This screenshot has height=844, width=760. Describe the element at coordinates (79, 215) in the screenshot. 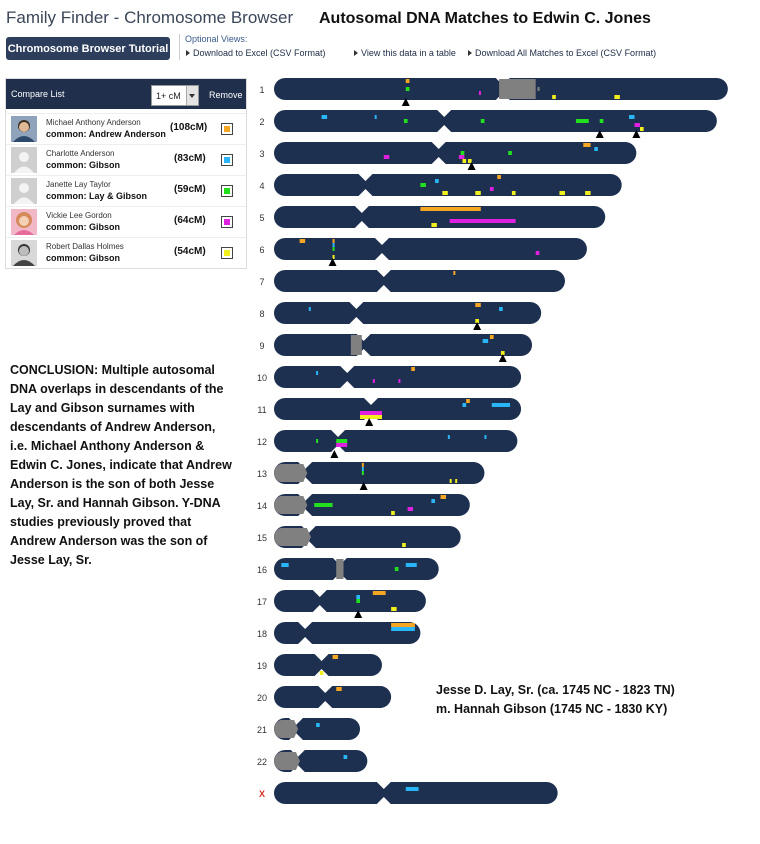

I see `match-name: Vickie Lee Gordon` at that location.